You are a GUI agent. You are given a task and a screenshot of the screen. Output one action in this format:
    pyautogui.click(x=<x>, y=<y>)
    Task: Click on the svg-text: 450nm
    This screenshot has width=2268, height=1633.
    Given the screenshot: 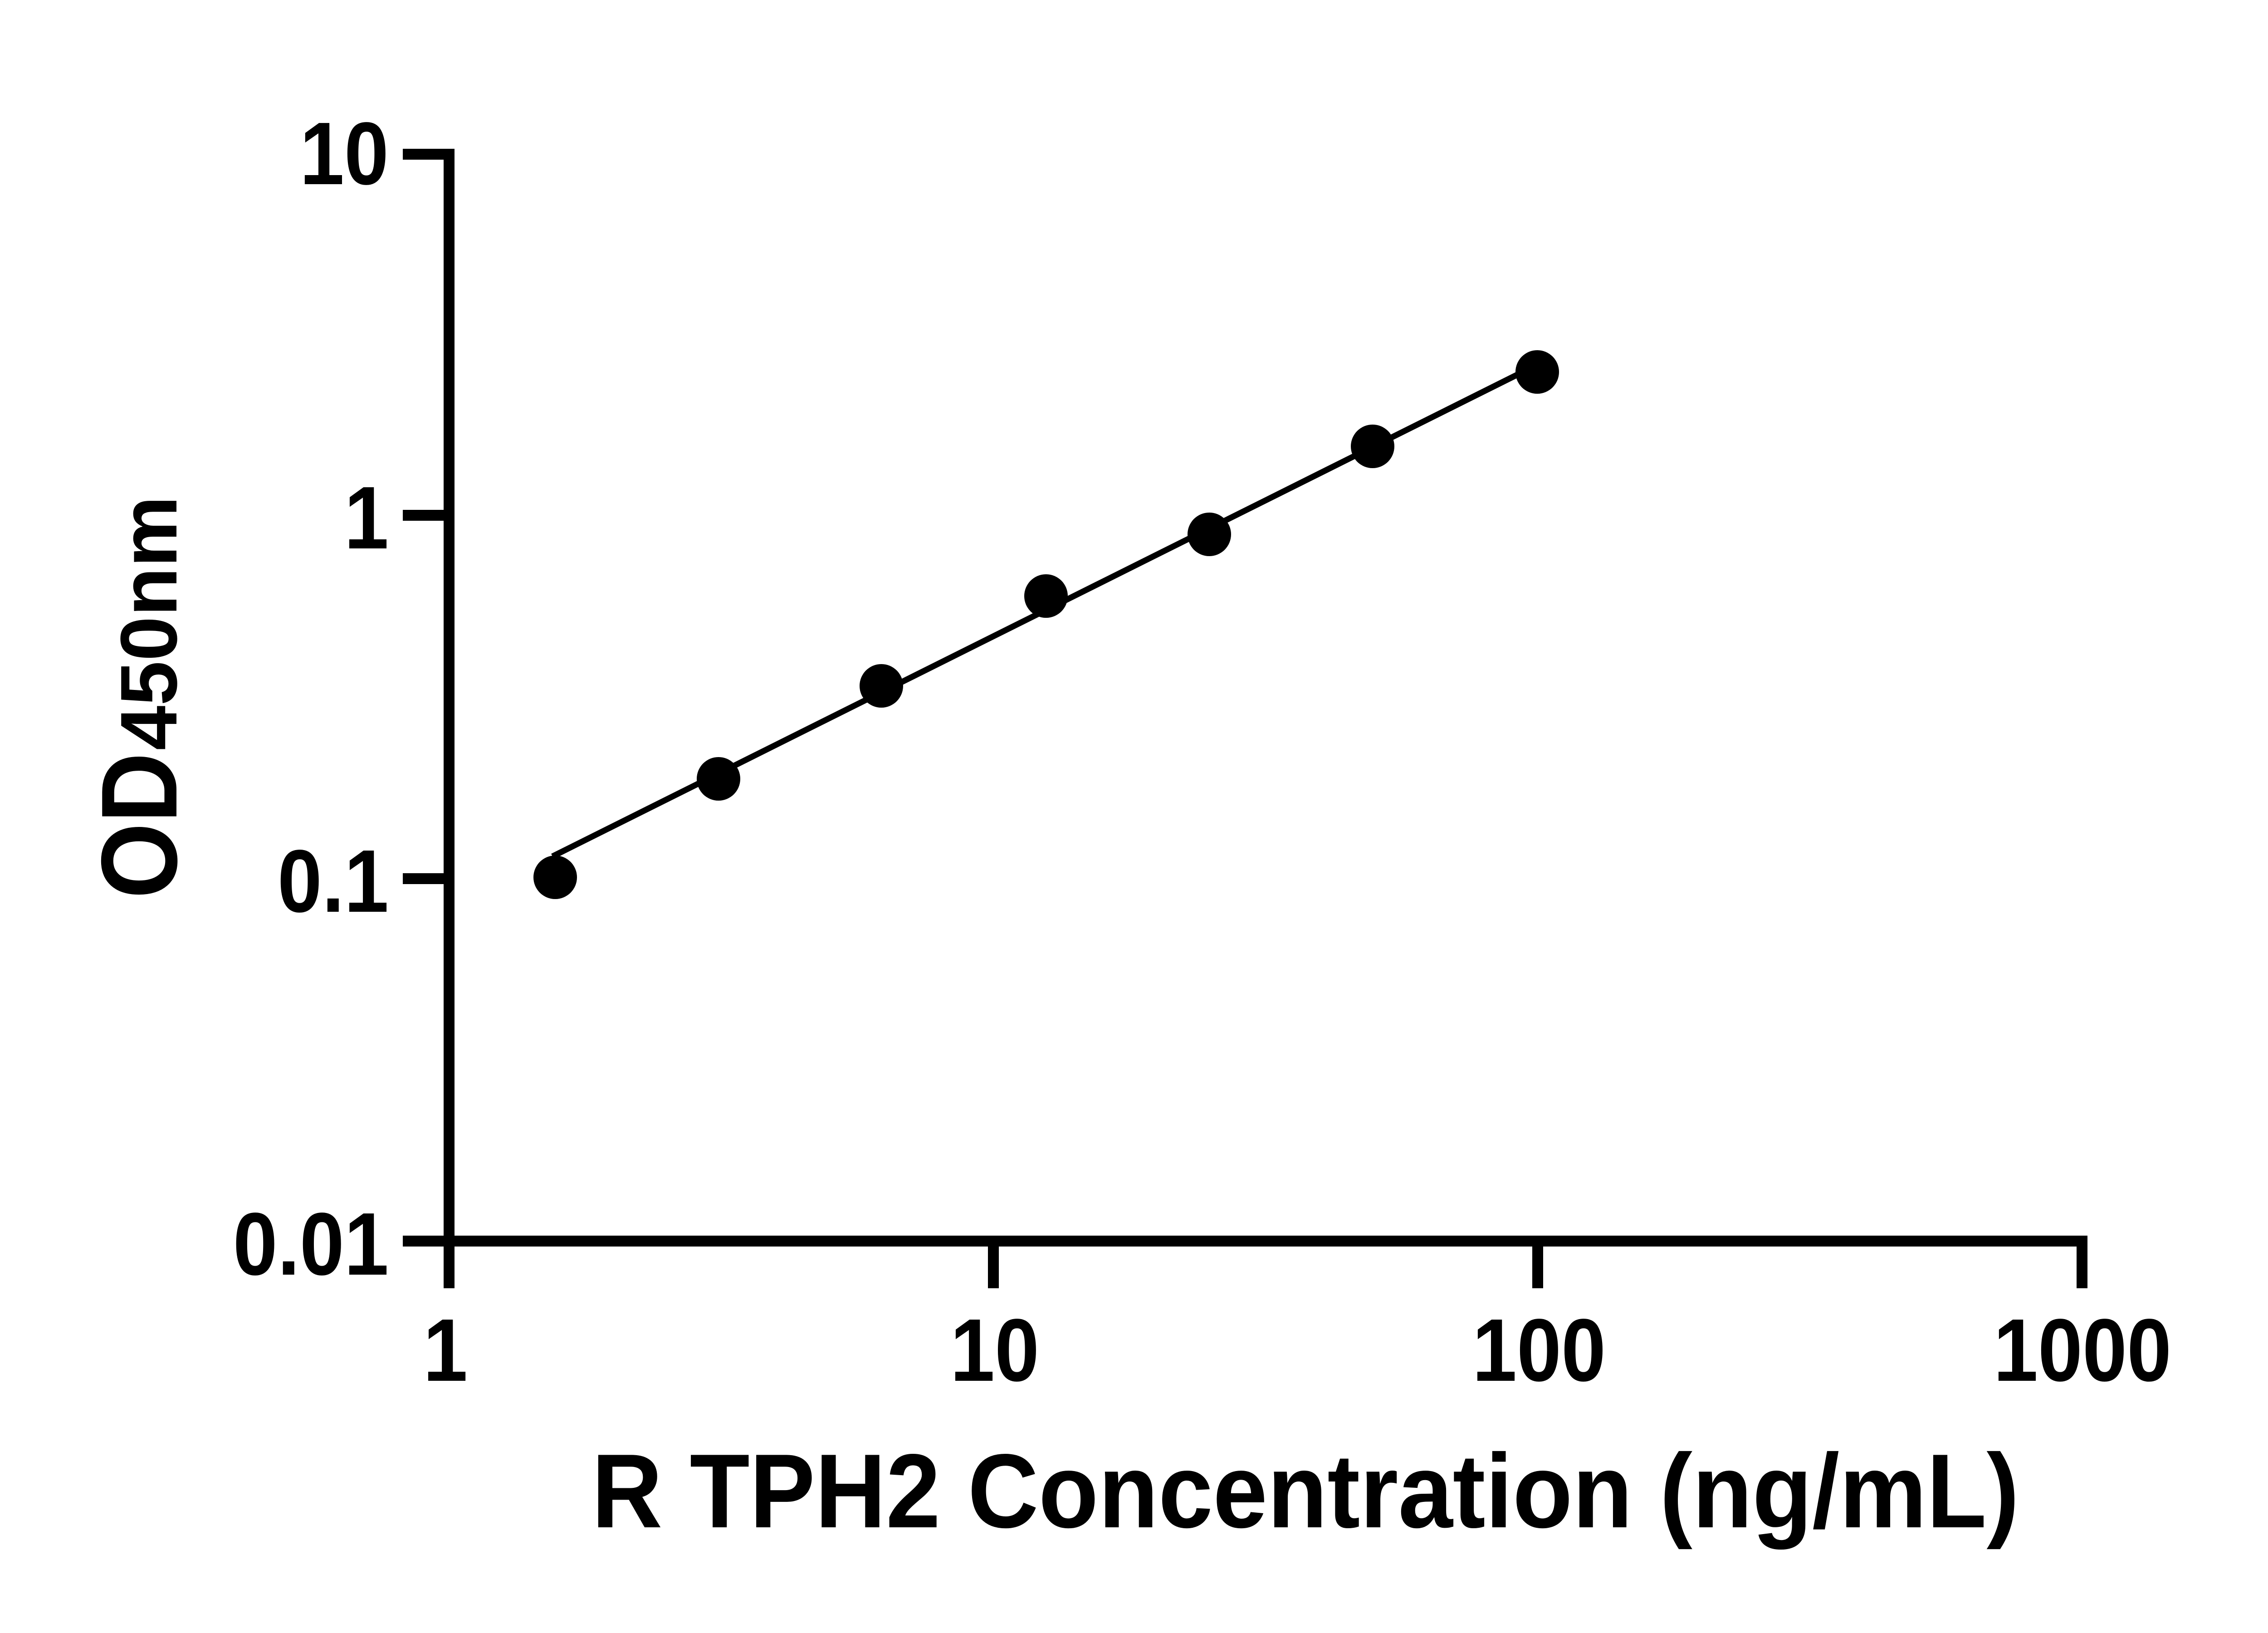 What is the action you would take?
    pyautogui.click(x=149, y=623)
    